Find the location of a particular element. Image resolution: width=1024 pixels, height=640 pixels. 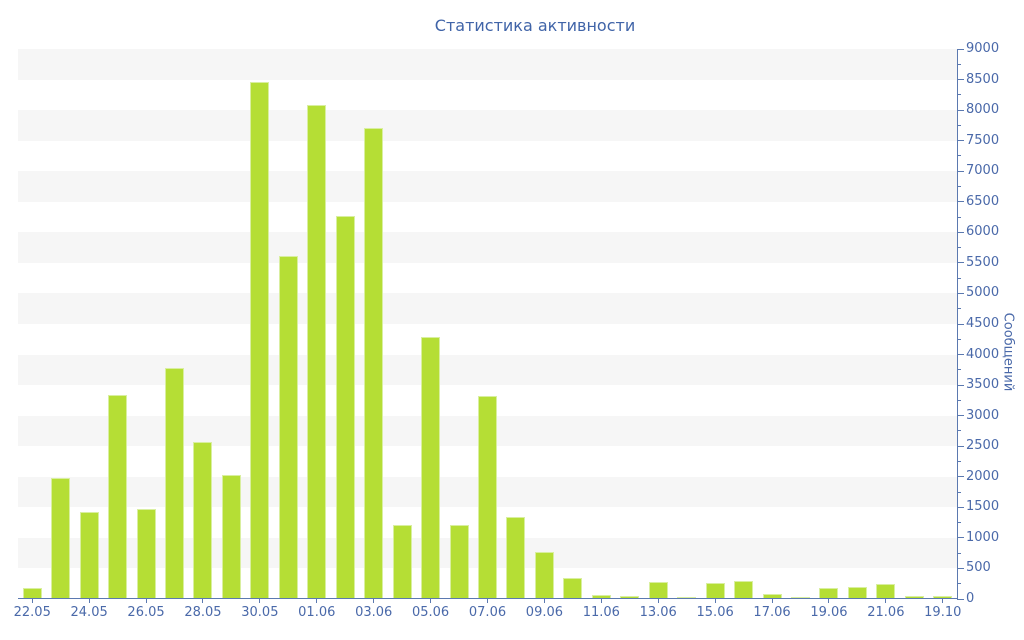

bar-28.05 is located at coordinates (203, 519).